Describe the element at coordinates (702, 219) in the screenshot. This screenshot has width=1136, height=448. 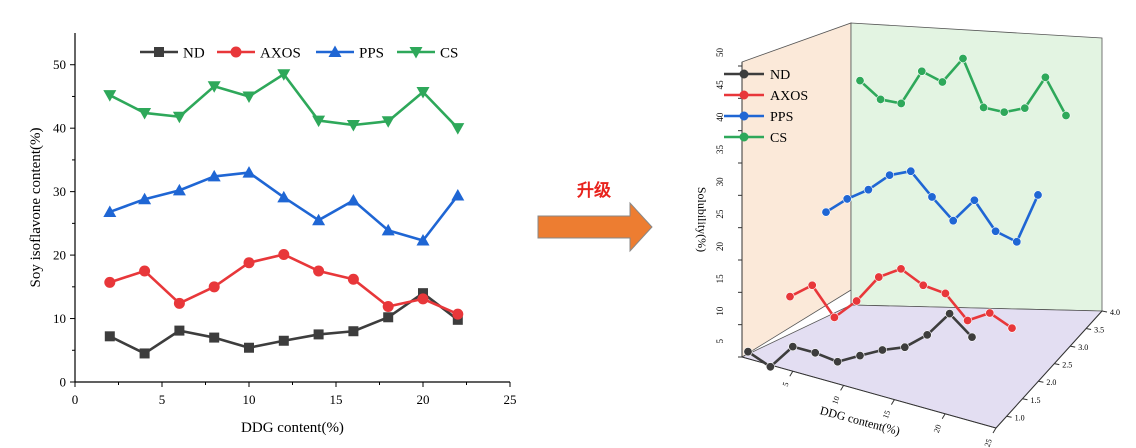
I see `z-axis-label: Solubility(%)` at that location.